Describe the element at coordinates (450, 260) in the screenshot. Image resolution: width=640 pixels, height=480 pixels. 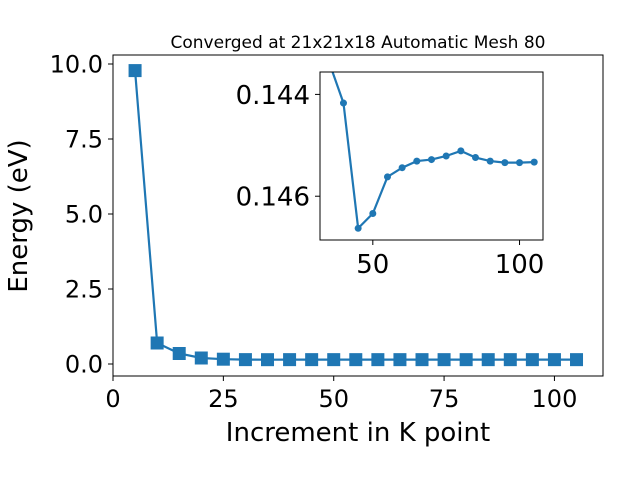
I see `inset-x-ticks: 50 100` at that location.